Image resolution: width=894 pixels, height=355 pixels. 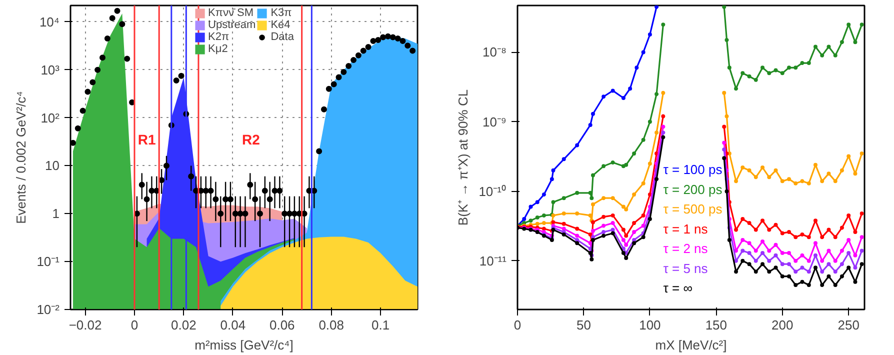 I want to click on legend-label: Ke4, so click(x=280, y=25).